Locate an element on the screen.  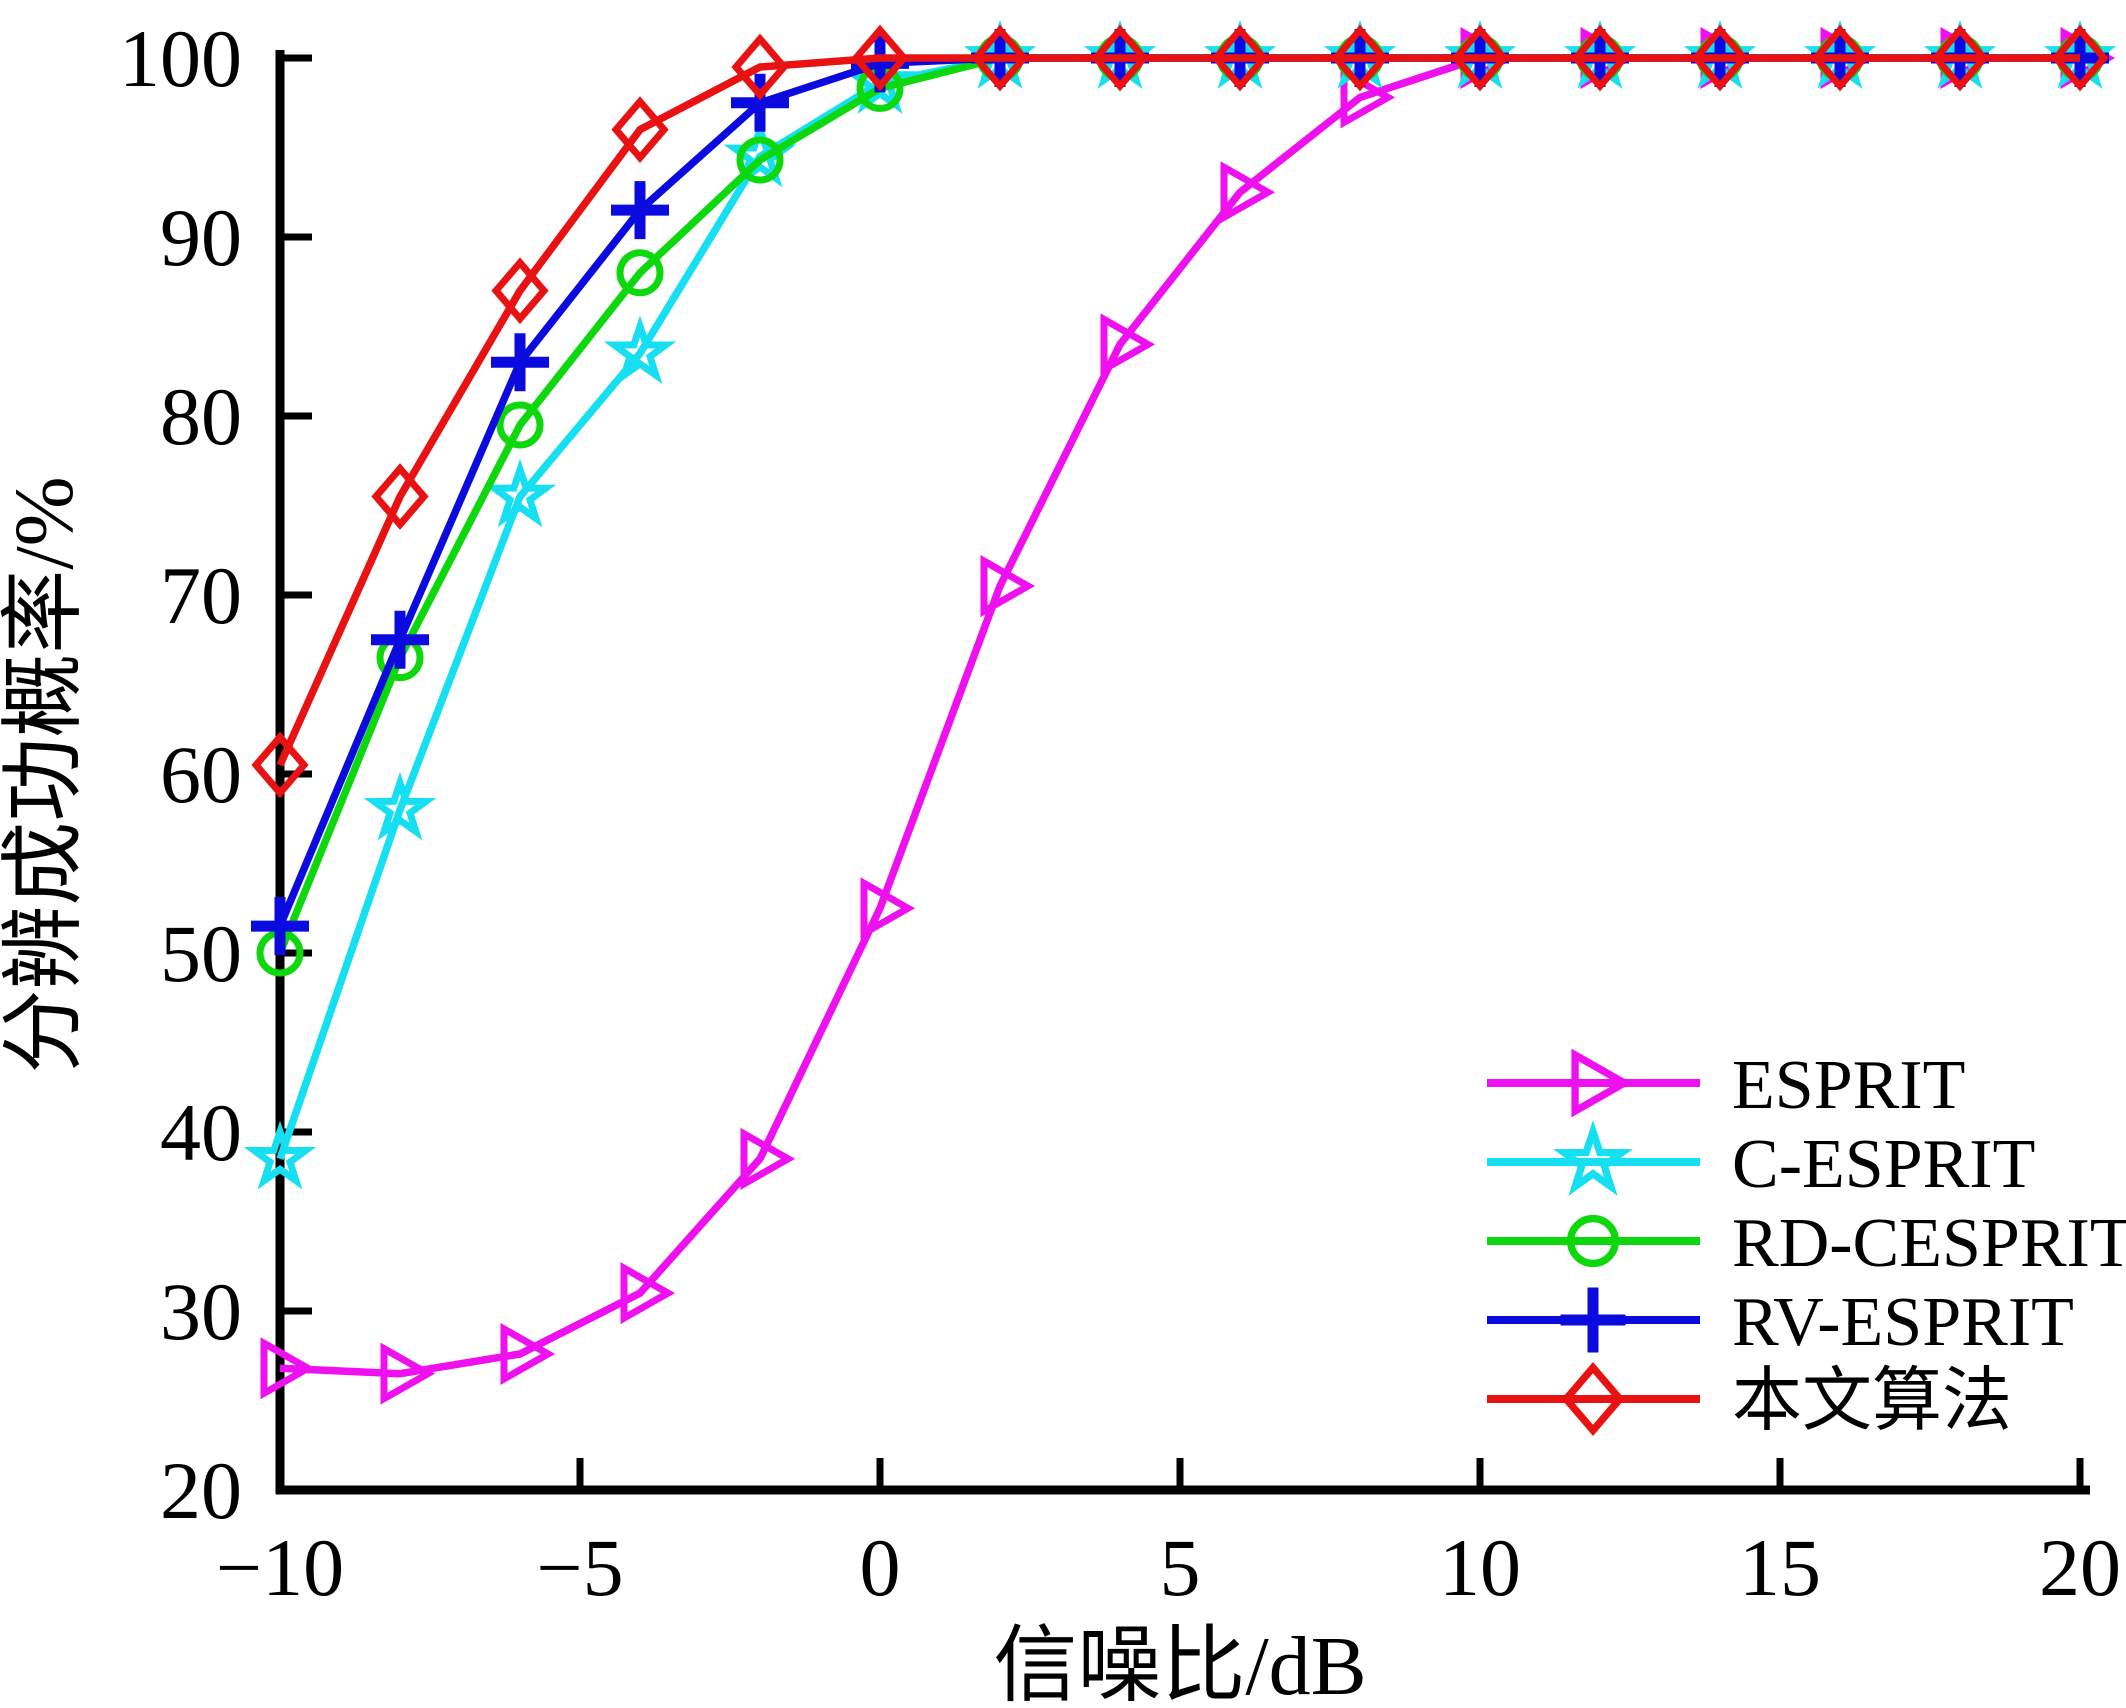
legend-item-RV-ESPRIT: RV-ESPRIT is located at coordinates (1780, 1322).